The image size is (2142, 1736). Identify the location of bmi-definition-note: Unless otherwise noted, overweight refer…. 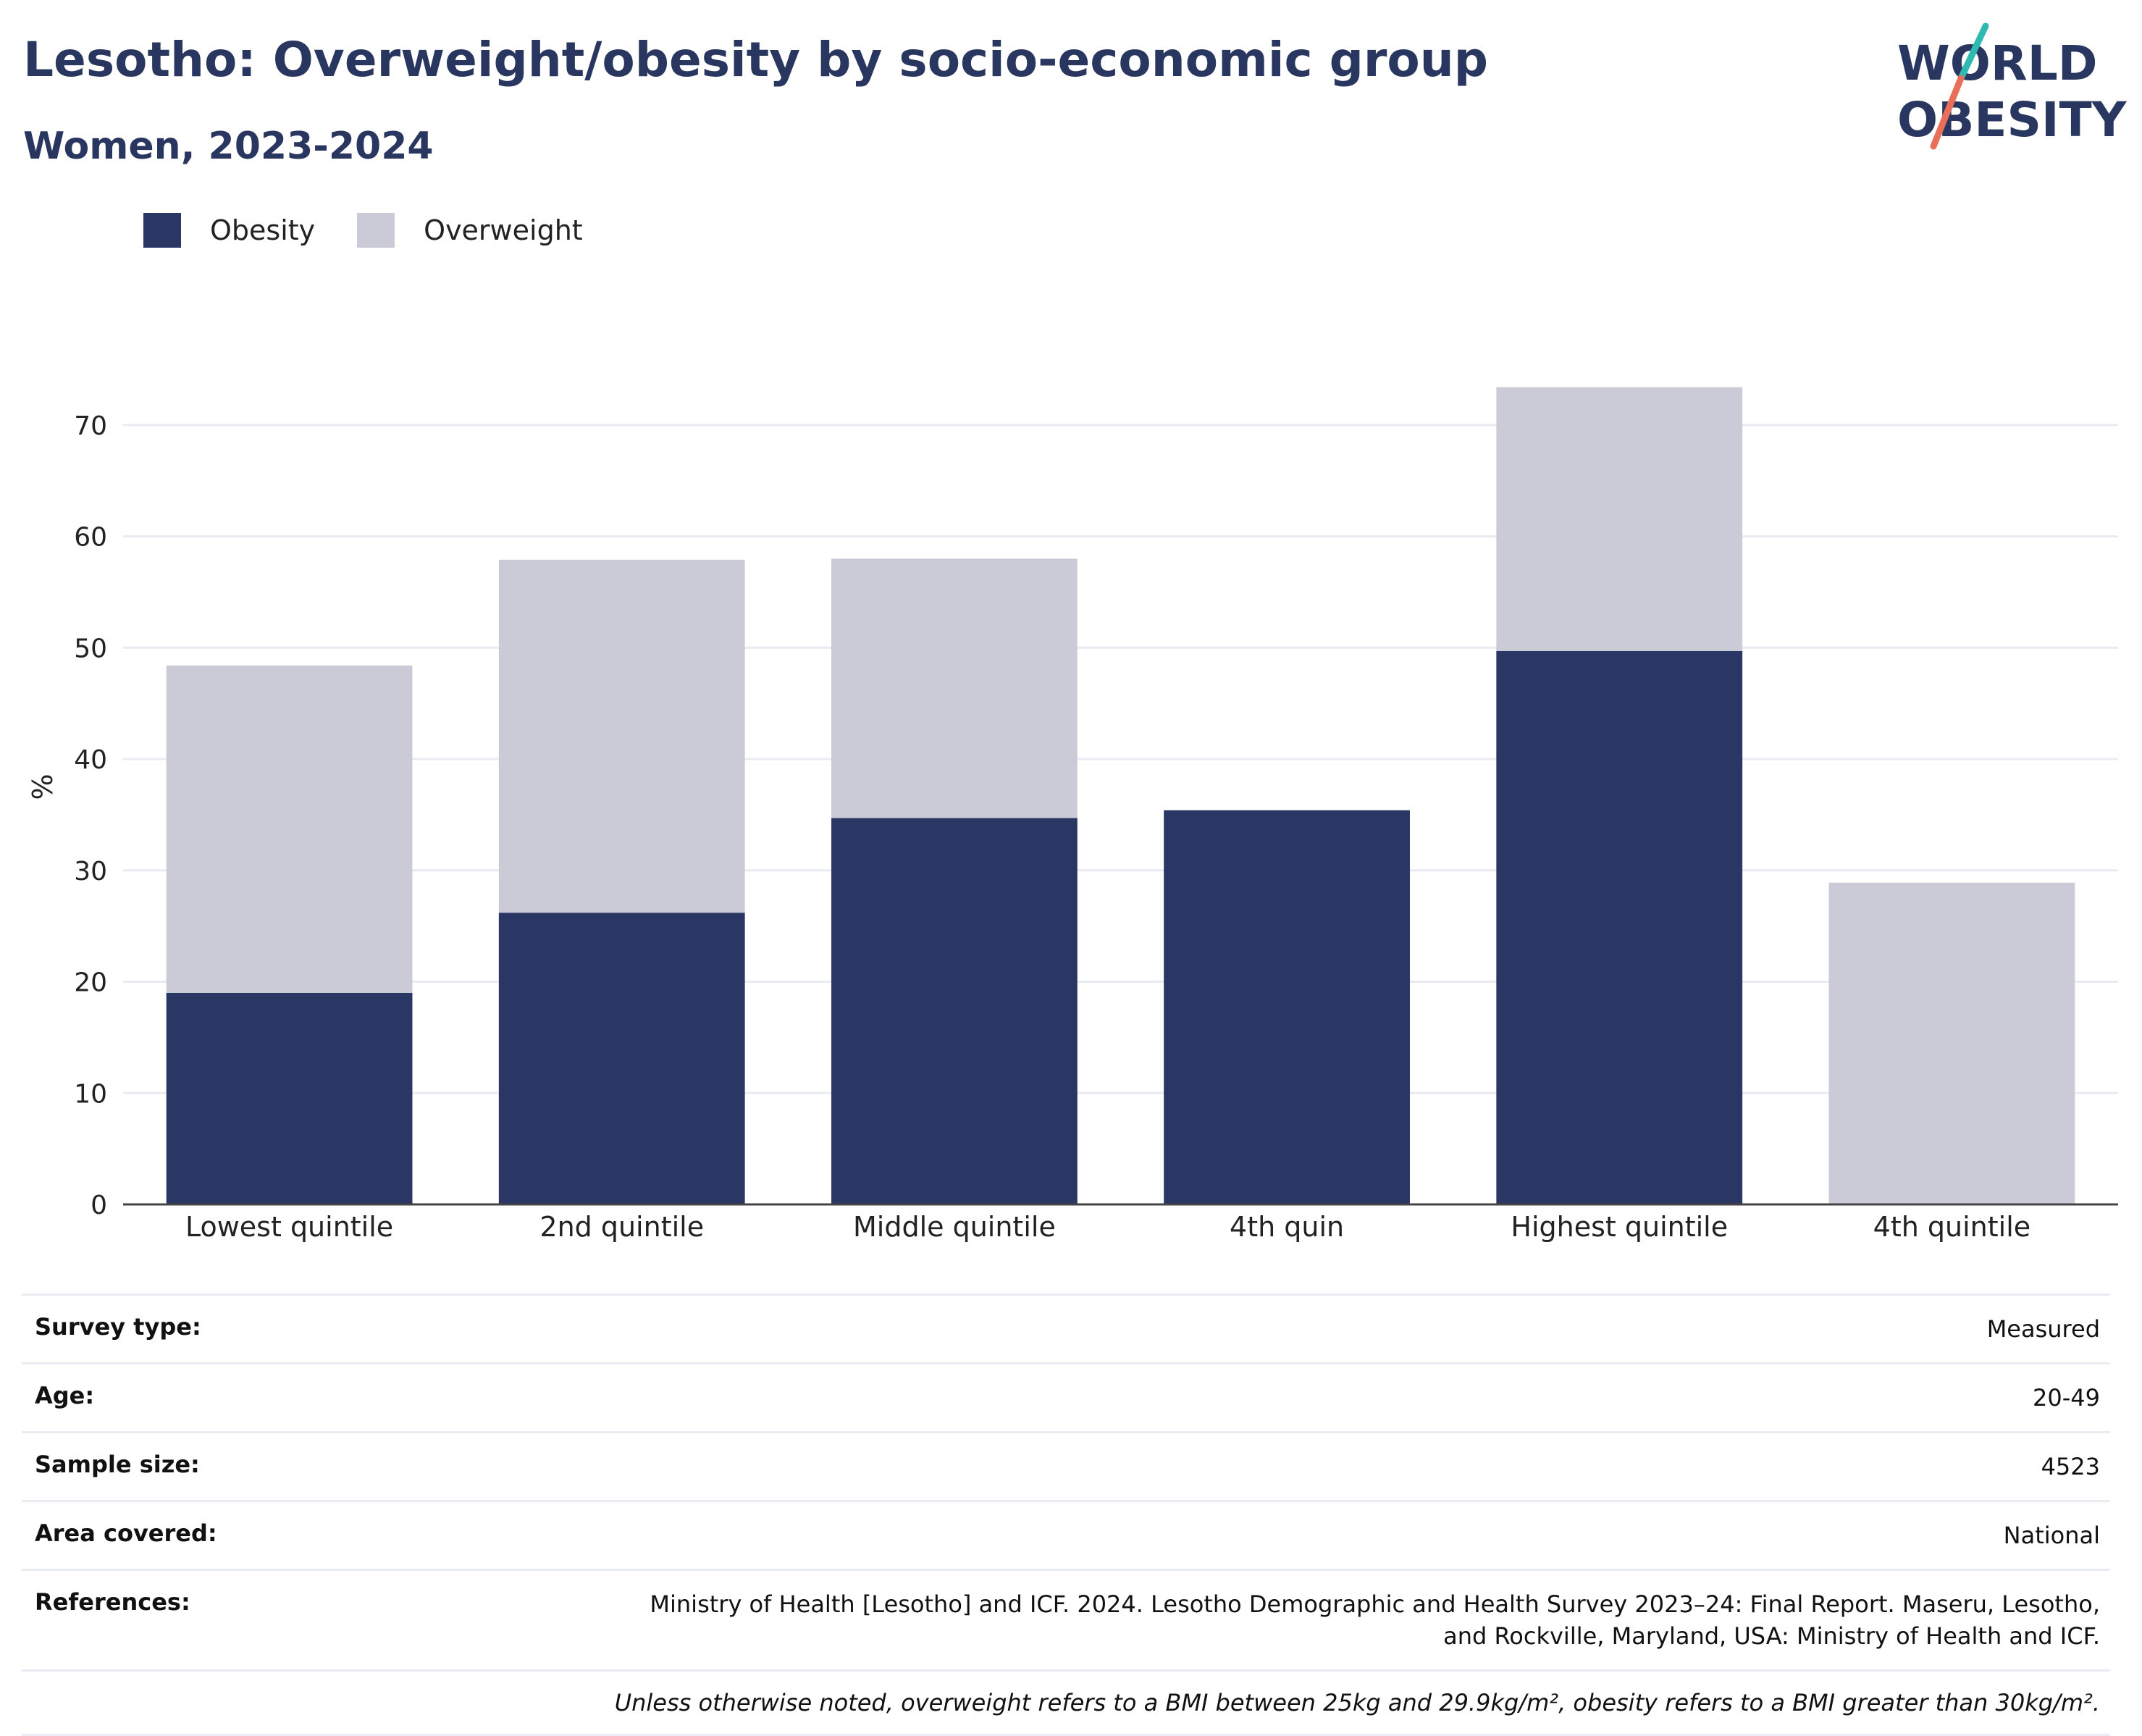
(1066, 1703).